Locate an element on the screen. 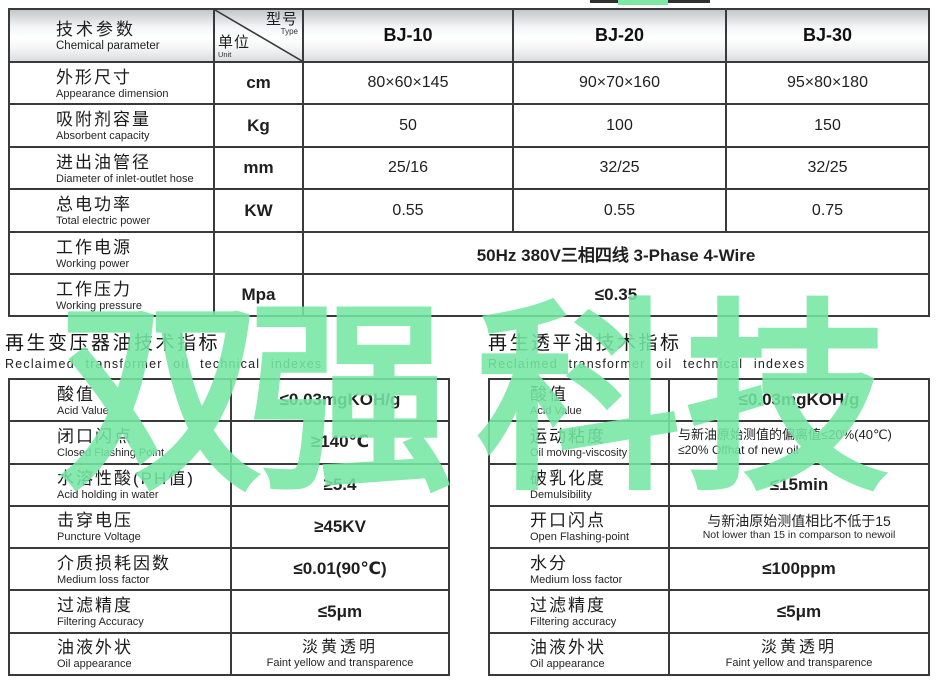 The height and width of the screenshot is (683, 938). row-label-cn: 进出油管径 is located at coordinates (103, 162).